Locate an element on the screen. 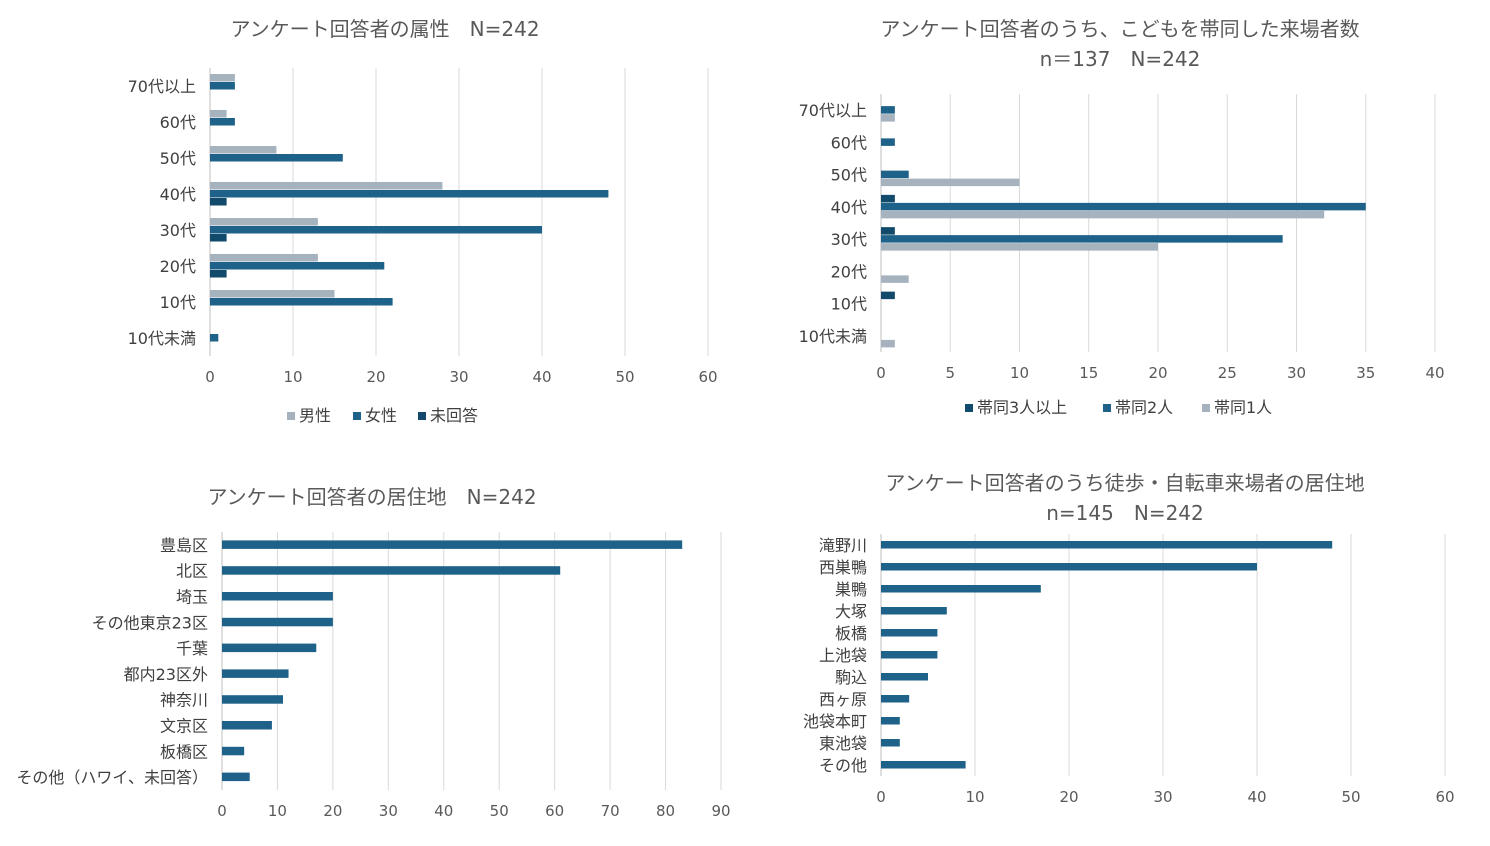 The image size is (1490, 846). x-tick-label: 35 is located at coordinates (1365, 373).